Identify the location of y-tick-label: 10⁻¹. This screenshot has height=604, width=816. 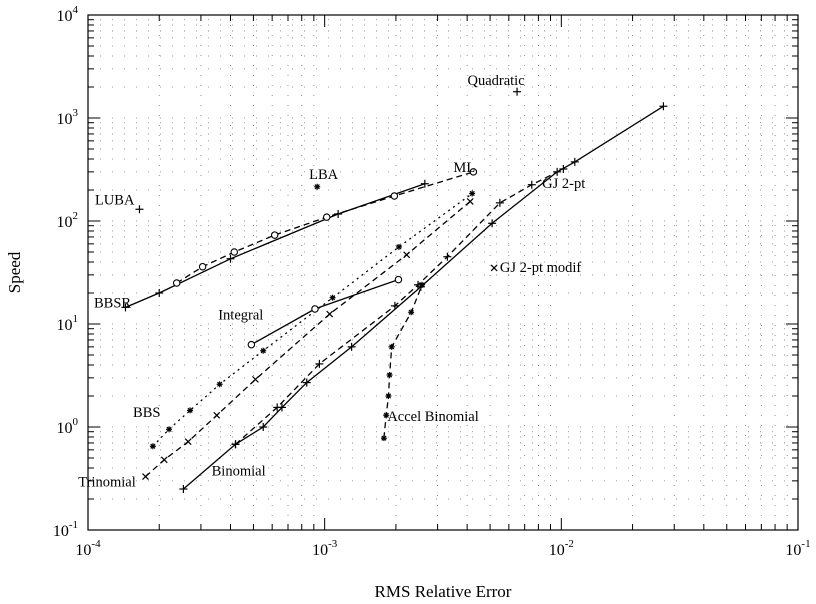
(65, 529).